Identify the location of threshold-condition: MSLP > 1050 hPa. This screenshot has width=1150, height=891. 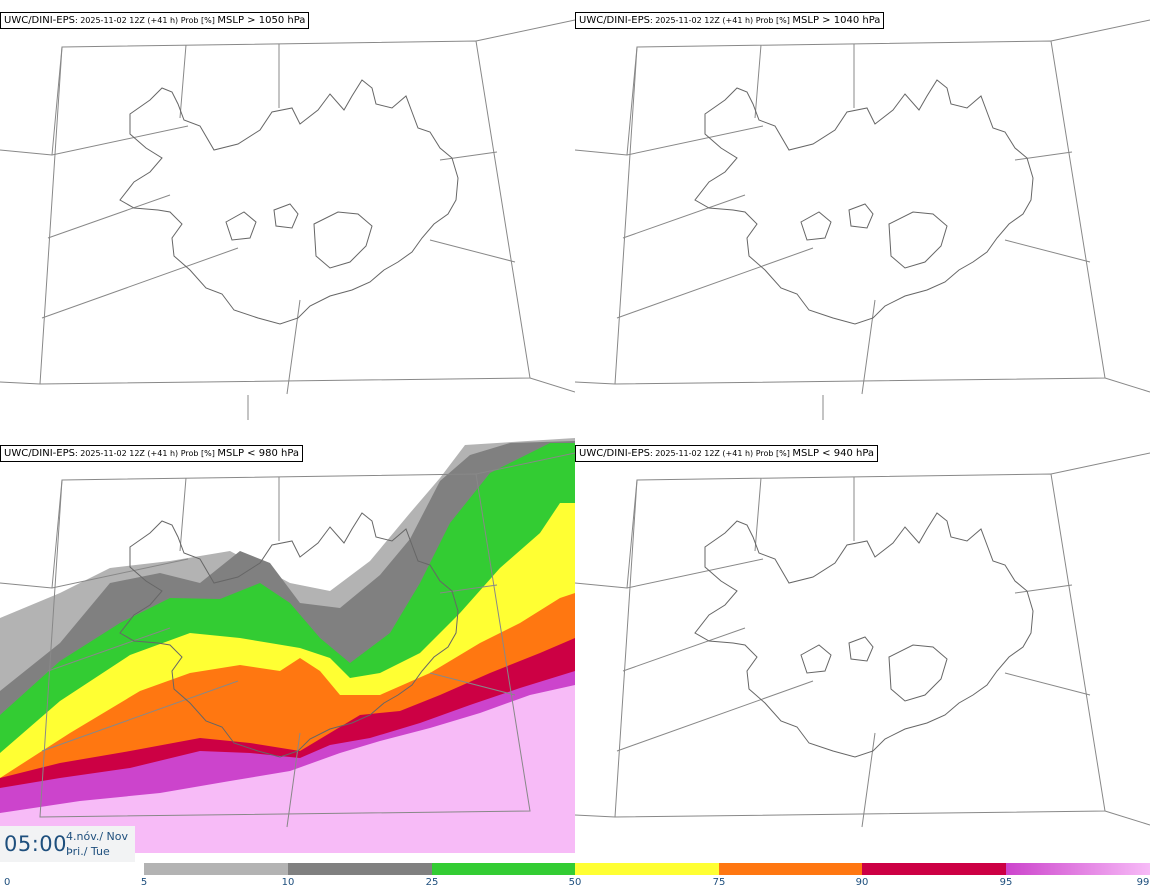
(261, 20).